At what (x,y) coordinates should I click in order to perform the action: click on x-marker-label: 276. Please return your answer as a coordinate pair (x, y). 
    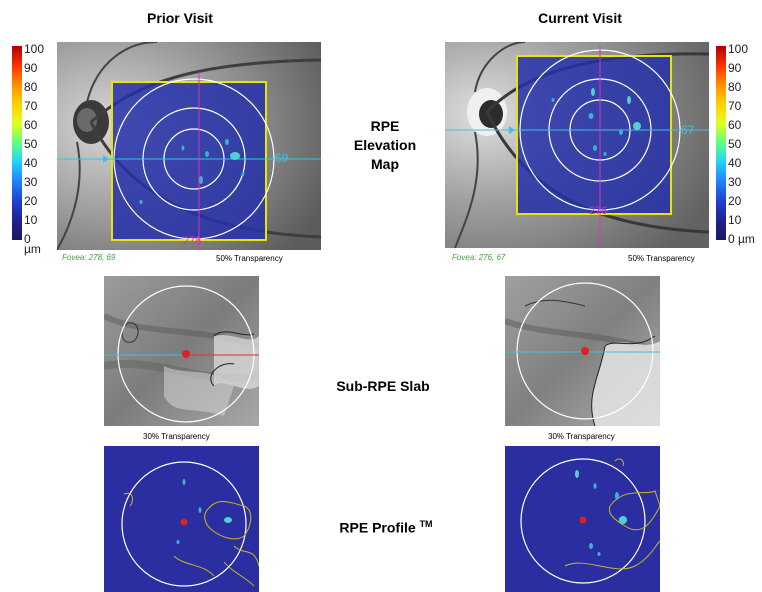
    Looking at the image, I should click on (598, 211).